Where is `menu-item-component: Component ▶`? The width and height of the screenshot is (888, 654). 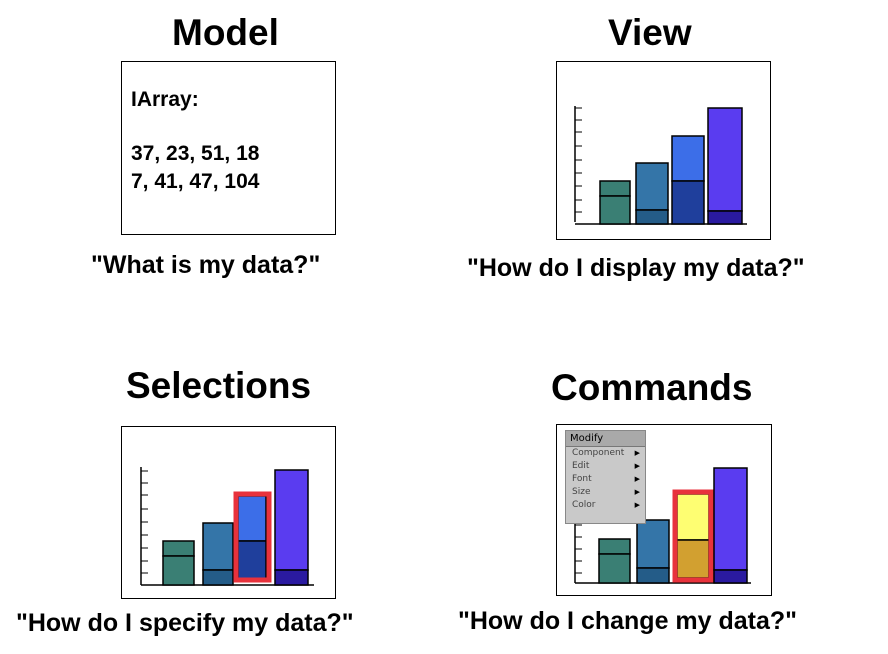
menu-item-component: Component ▶ is located at coordinates (605, 453).